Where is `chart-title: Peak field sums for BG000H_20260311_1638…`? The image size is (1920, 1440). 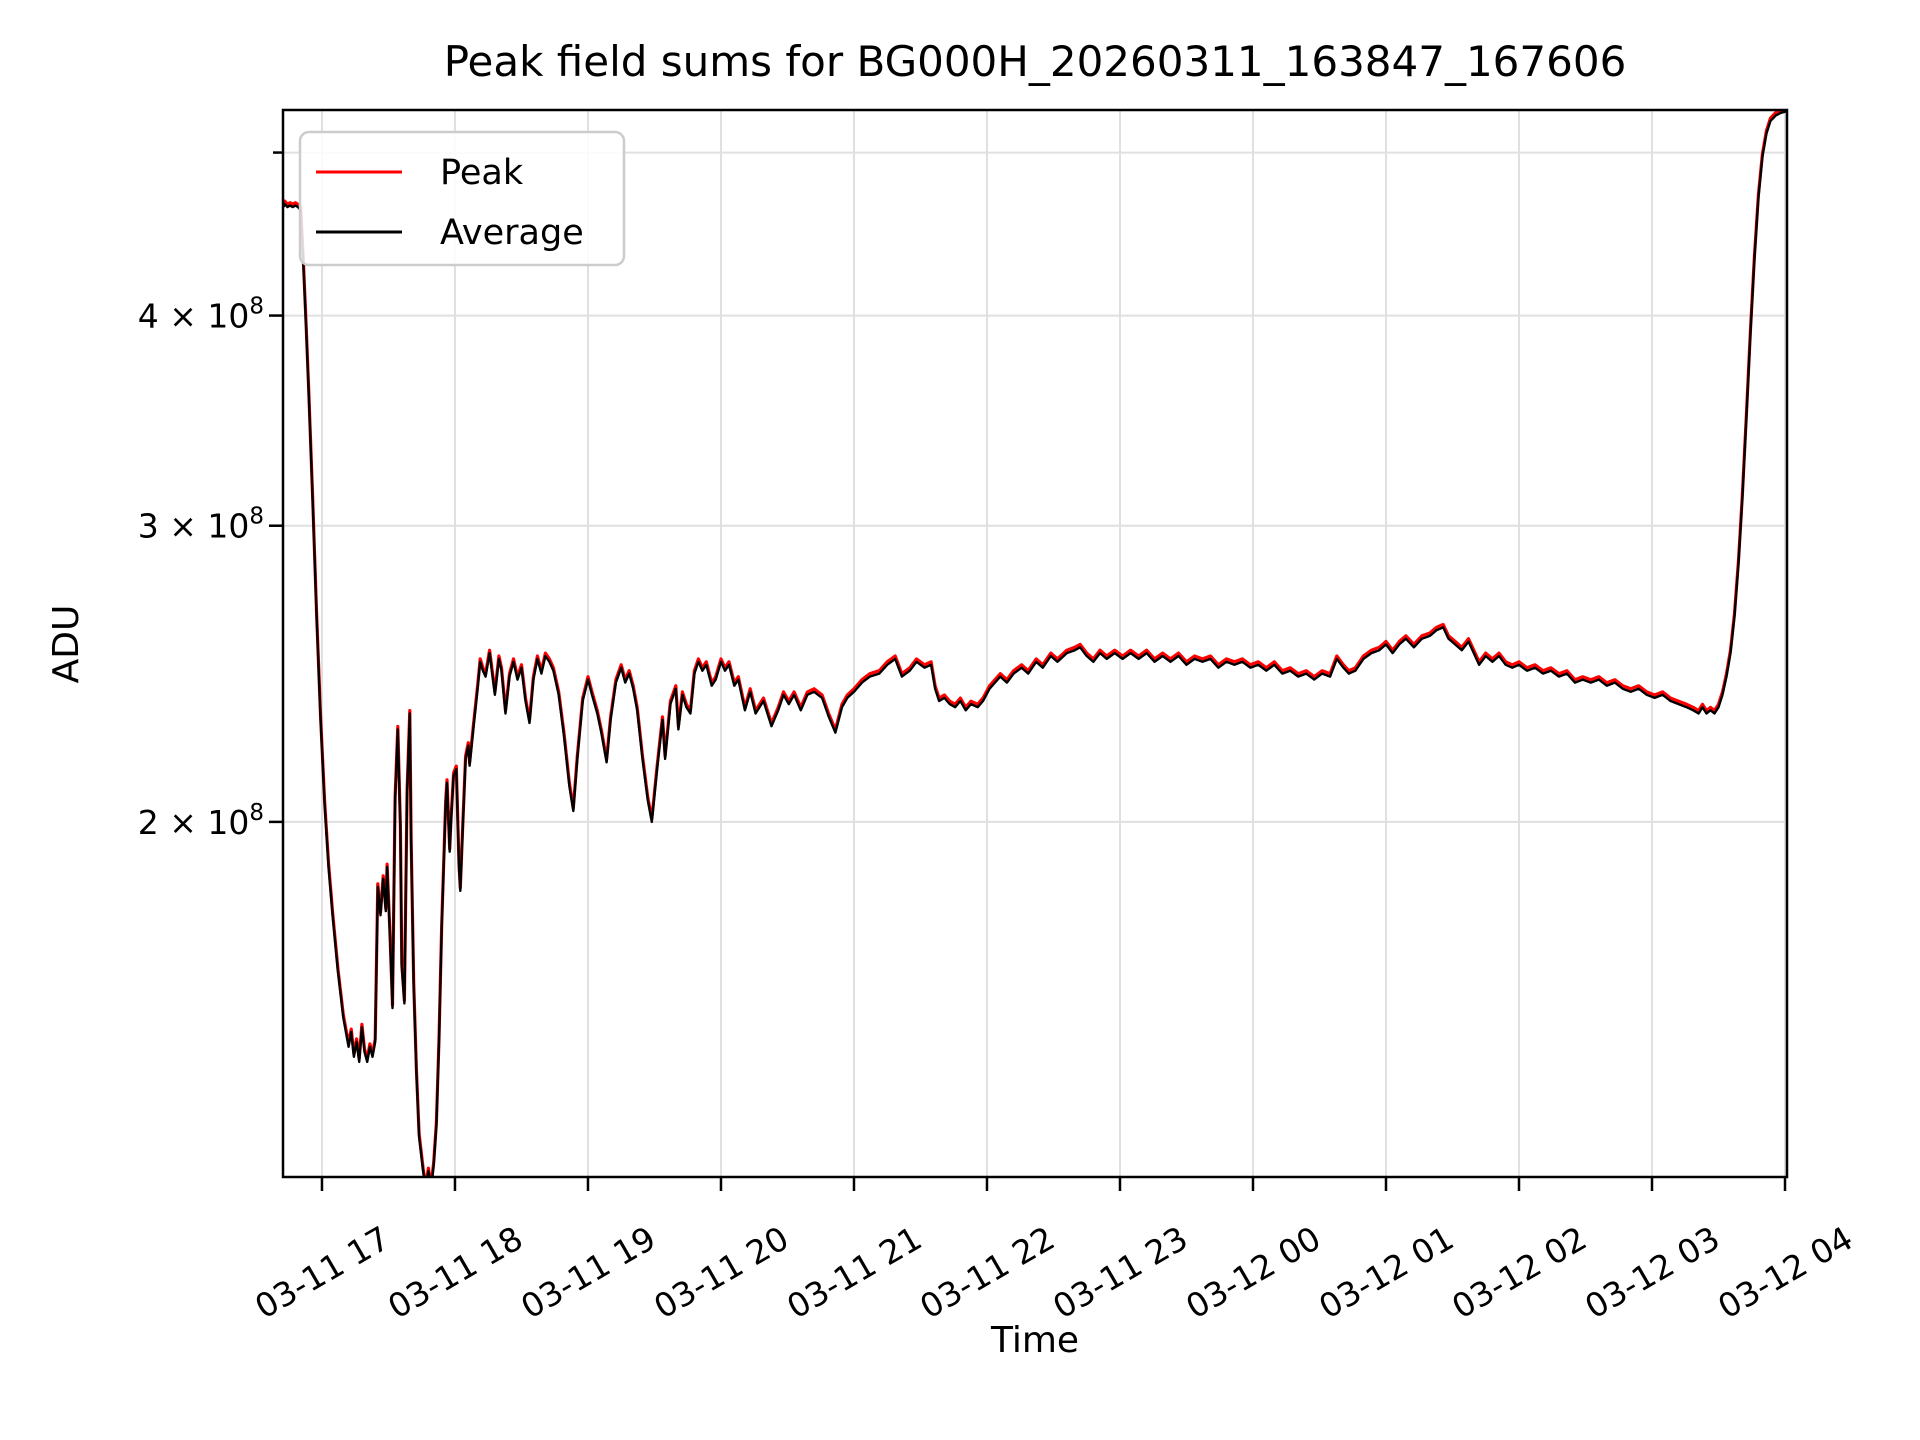 chart-title: Peak field sums for BG000H_20260311_1638… is located at coordinates (1035, 61).